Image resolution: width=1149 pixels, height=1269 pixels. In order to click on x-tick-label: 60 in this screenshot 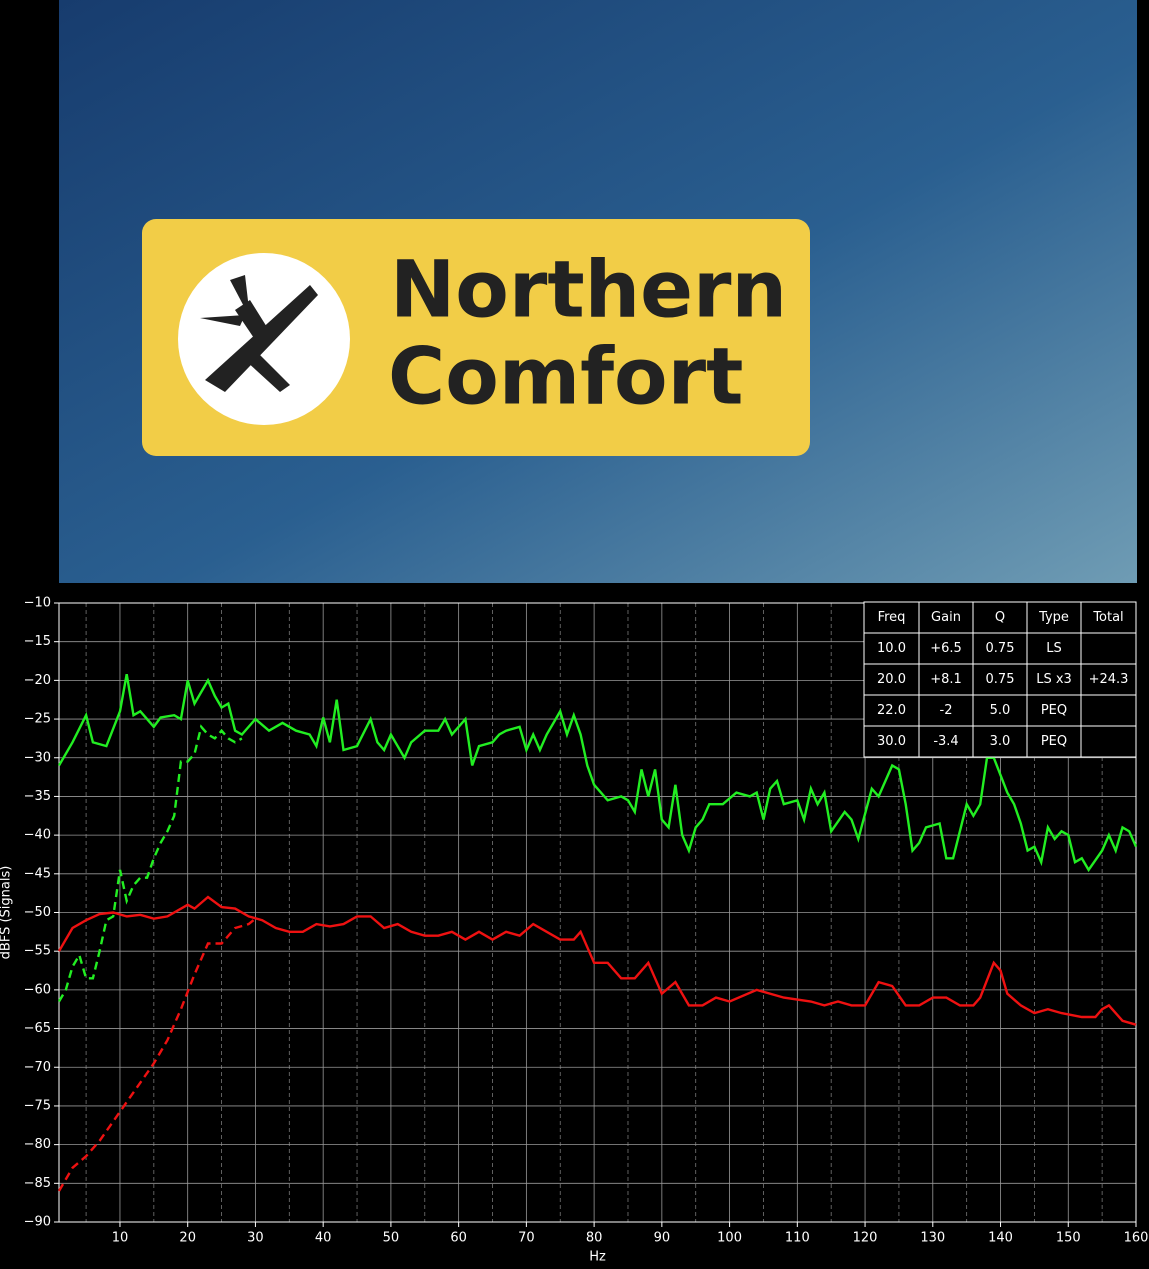, I will do `click(458, 1238)`.